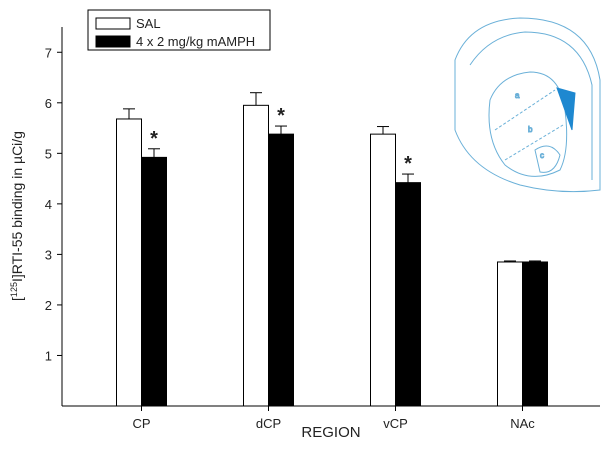 The image size is (604, 452). I want to click on x-tick-label: NAc, so click(522, 423).